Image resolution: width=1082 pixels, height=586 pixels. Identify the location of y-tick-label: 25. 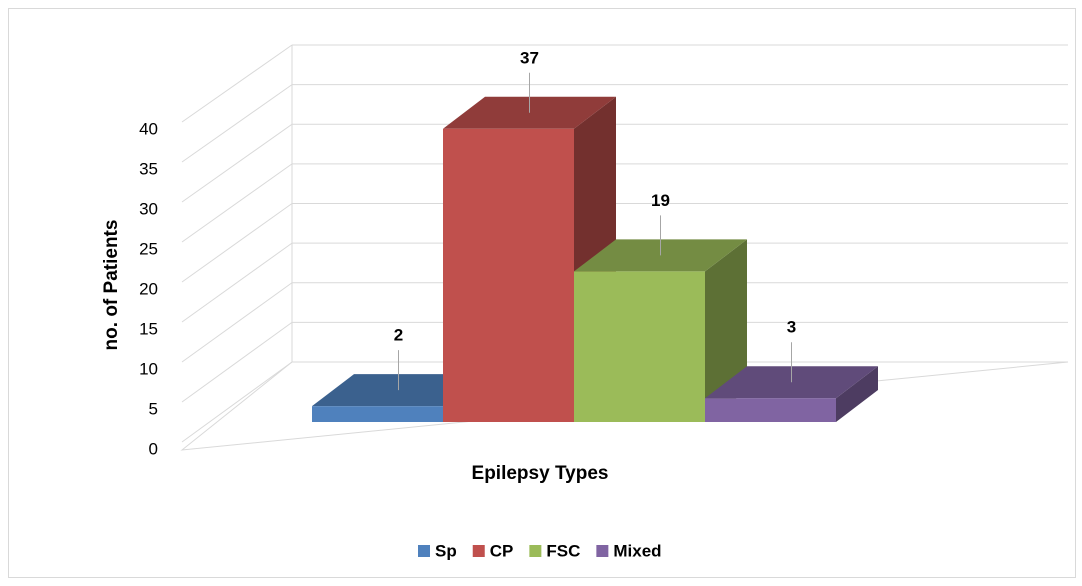
(148, 248).